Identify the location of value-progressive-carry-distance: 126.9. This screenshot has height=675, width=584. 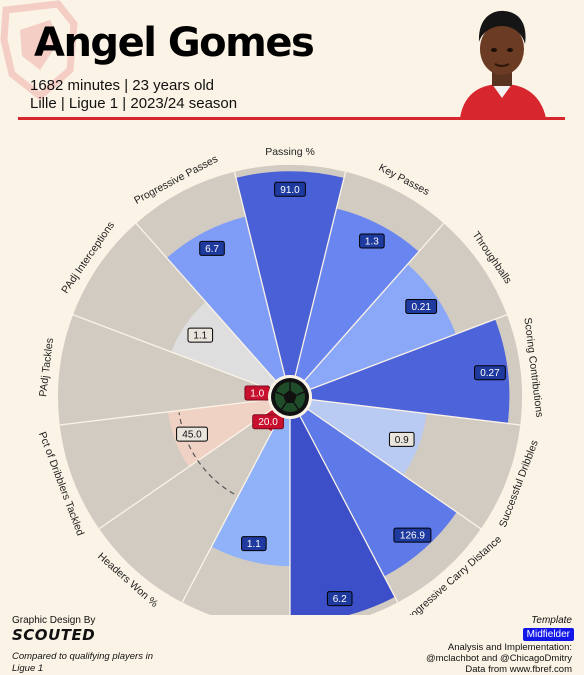
(412, 536).